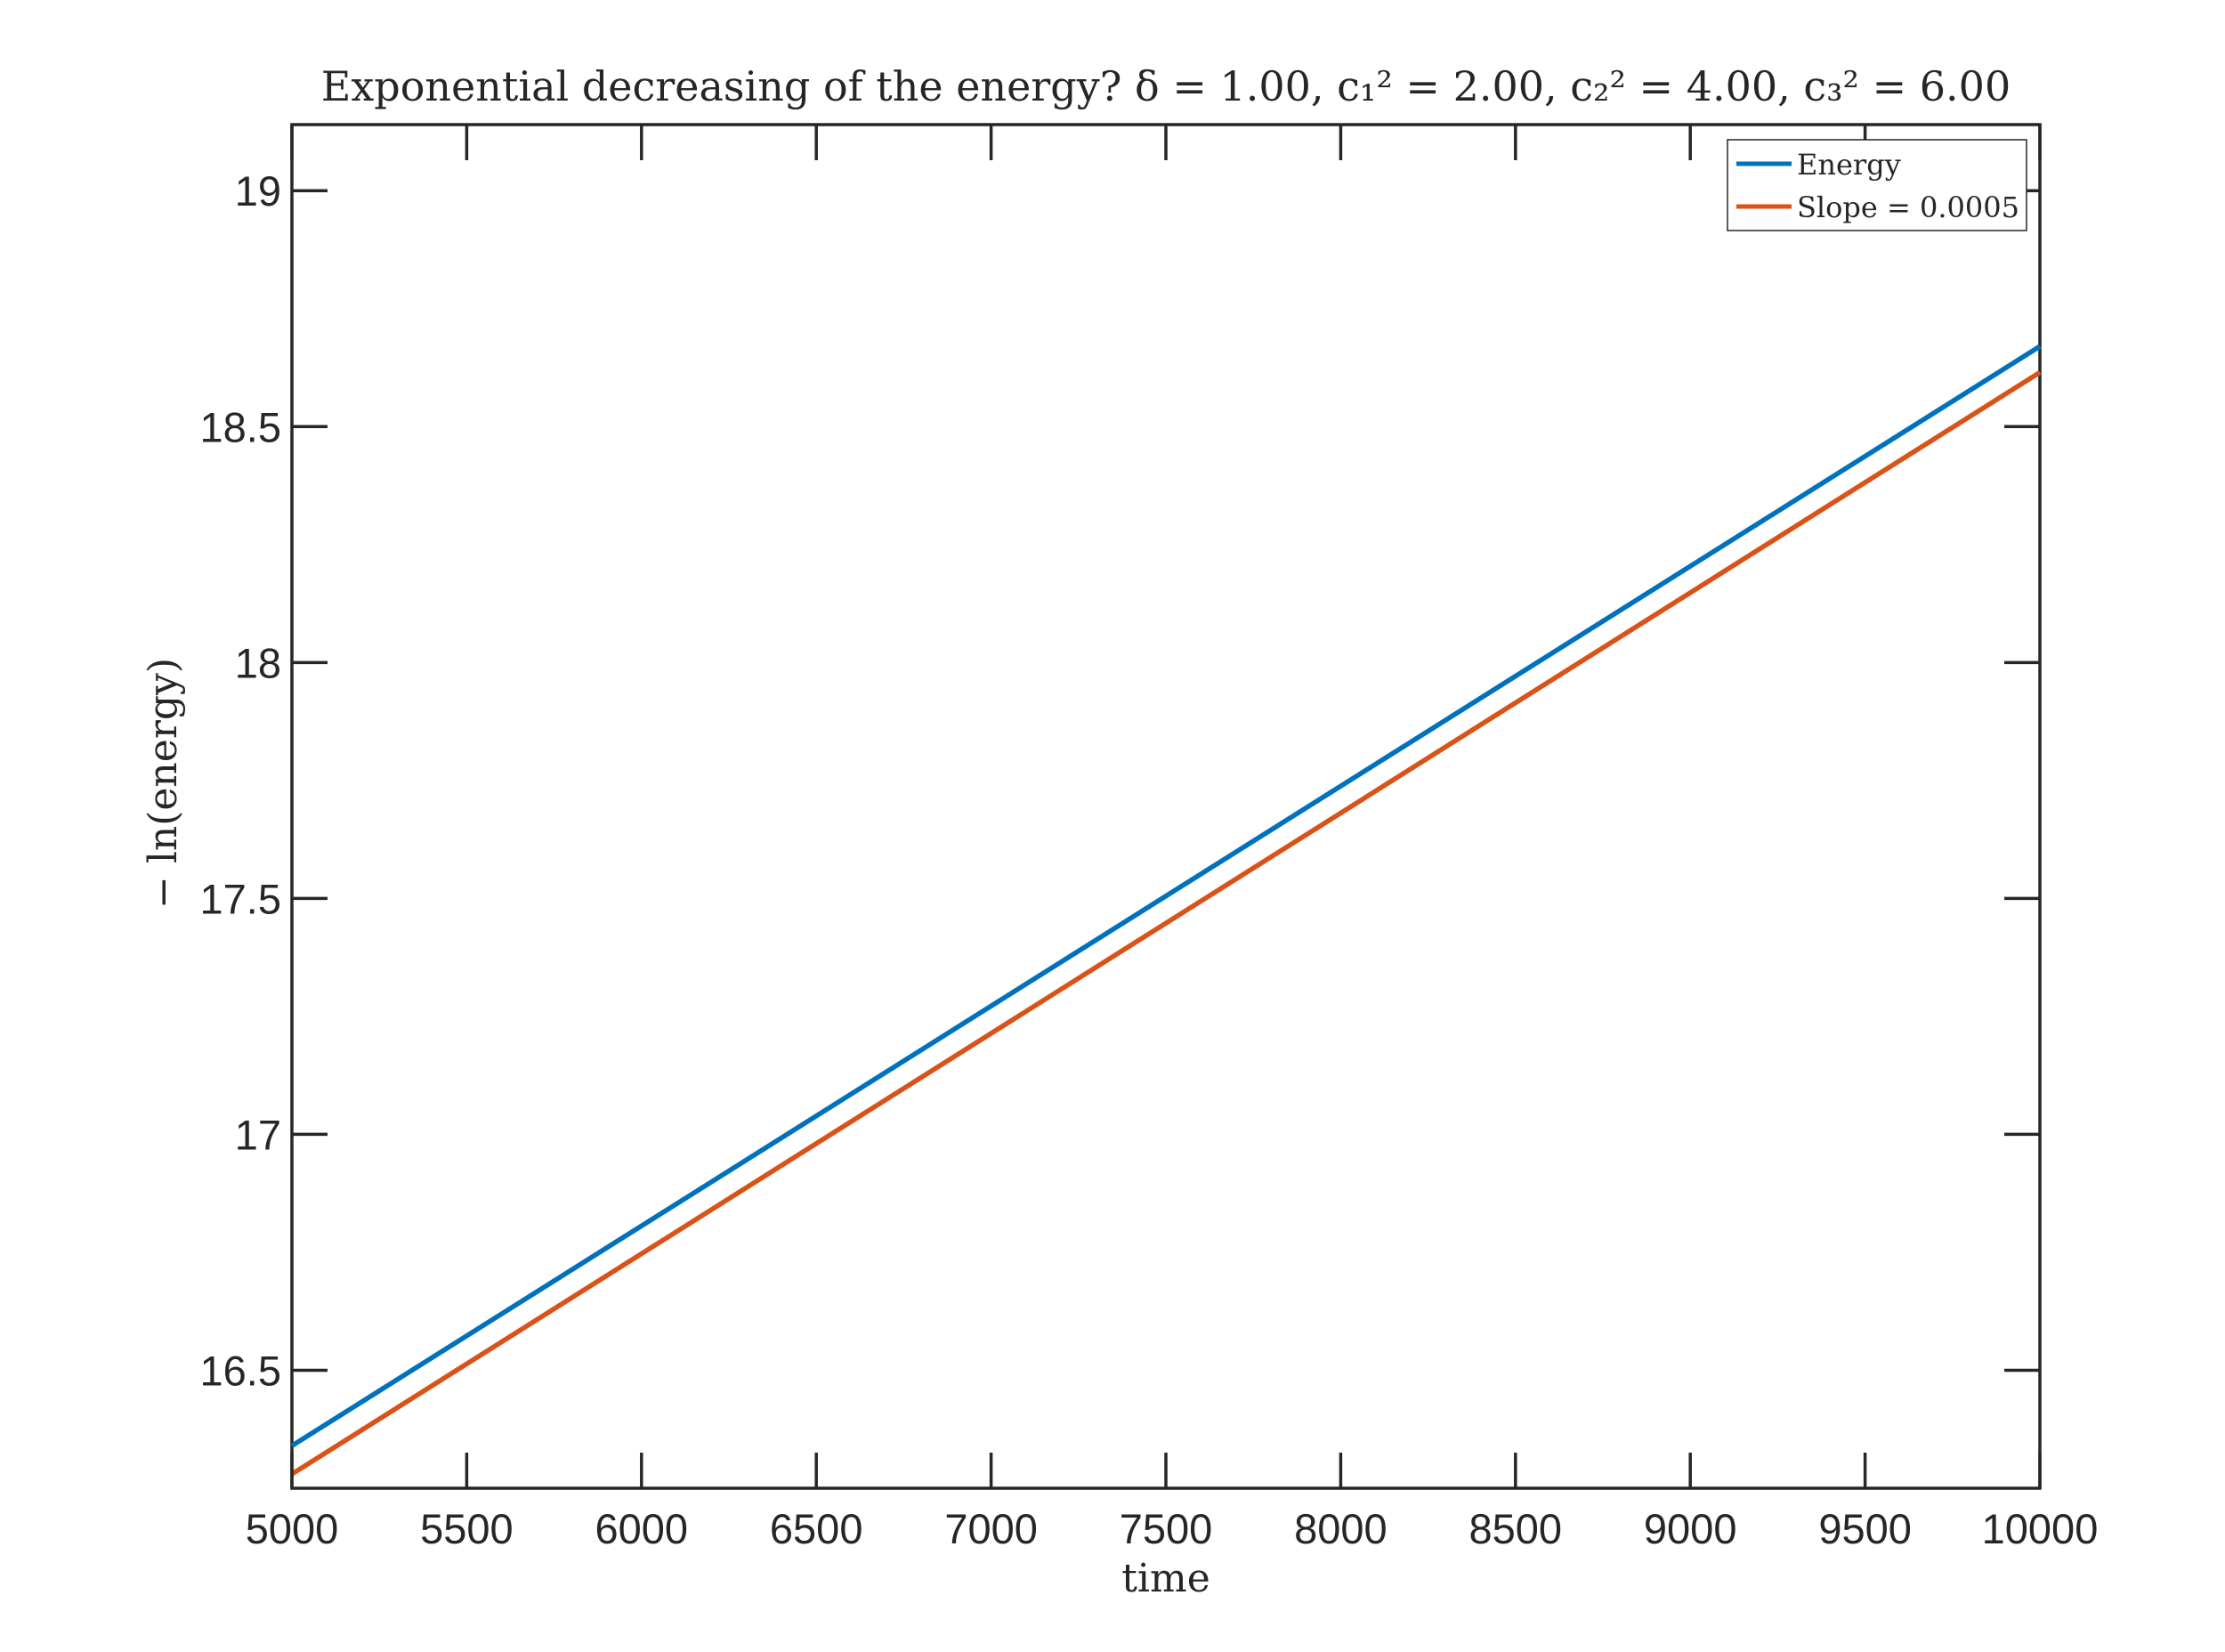 Image resolution: width=2225 pixels, height=1652 pixels. I want to click on legend: Energy Slope = 0.0005, so click(1877, 185).